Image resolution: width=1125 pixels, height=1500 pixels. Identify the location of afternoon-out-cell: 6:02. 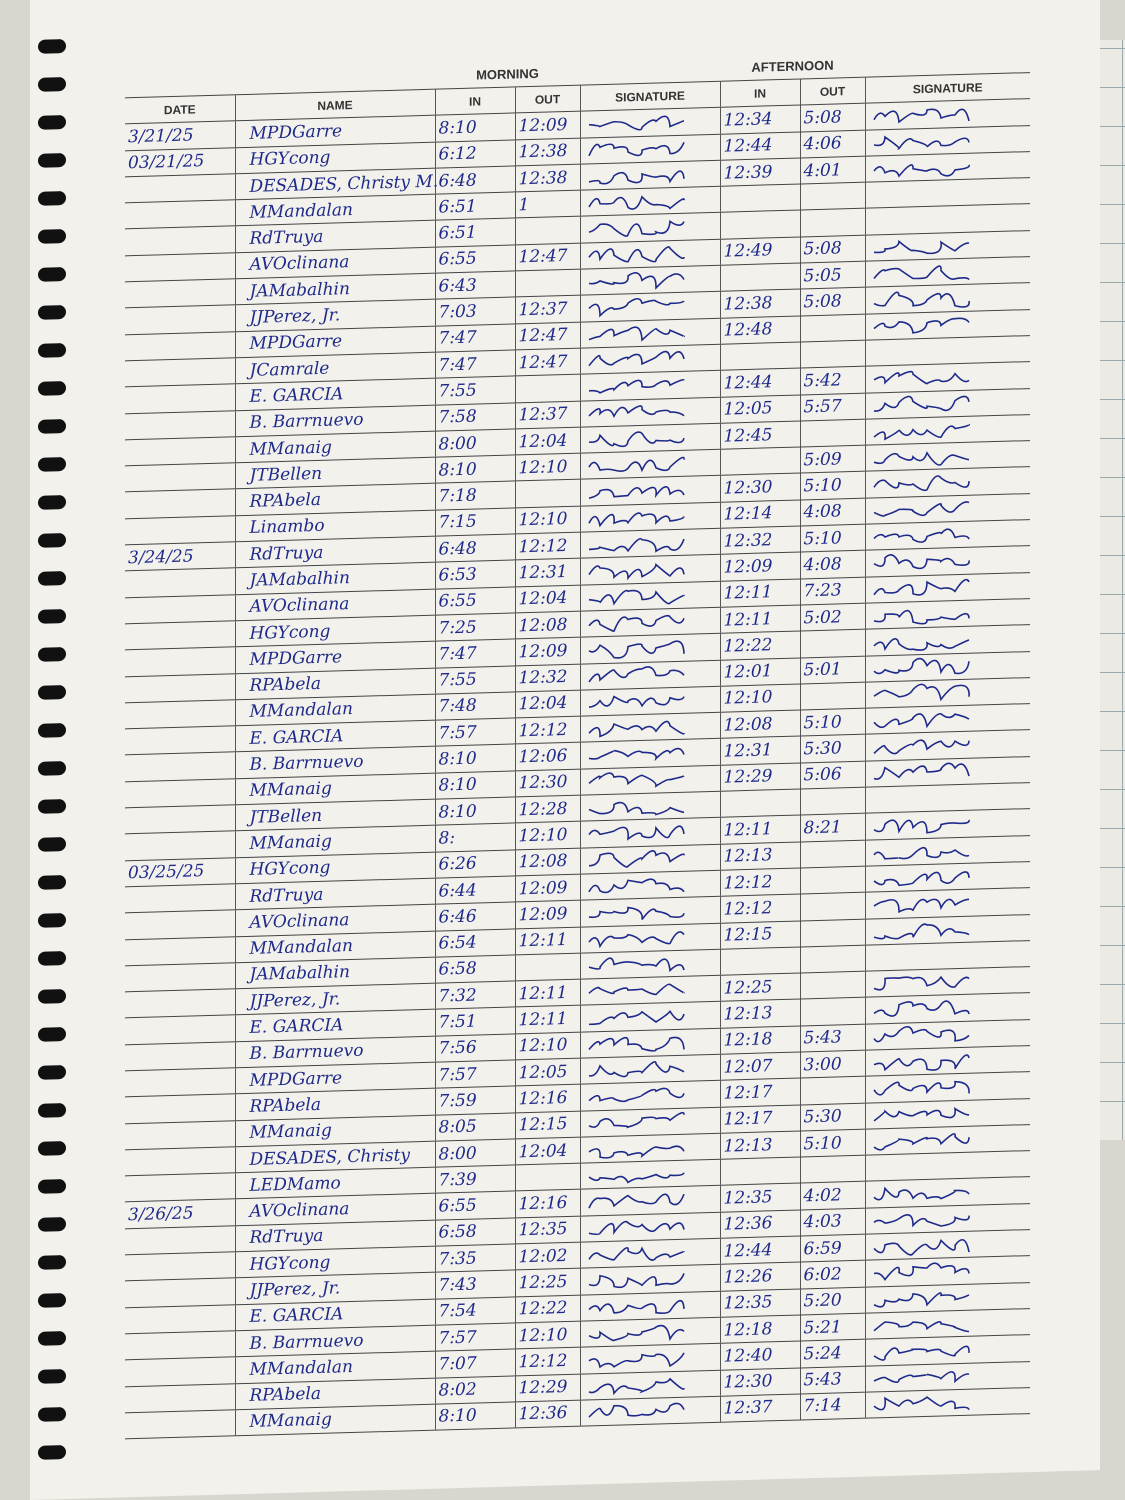
(832, 1274).